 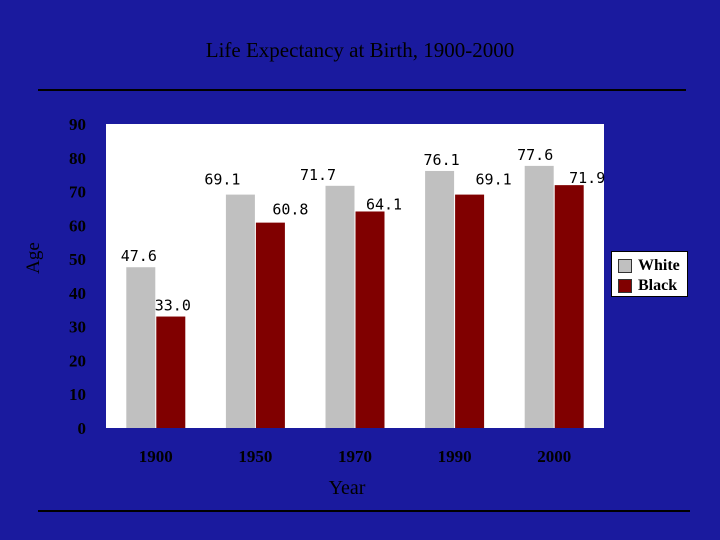 What do you see at coordinates (455, 456) in the screenshot?
I see `x-tick-label: 1990` at bounding box center [455, 456].